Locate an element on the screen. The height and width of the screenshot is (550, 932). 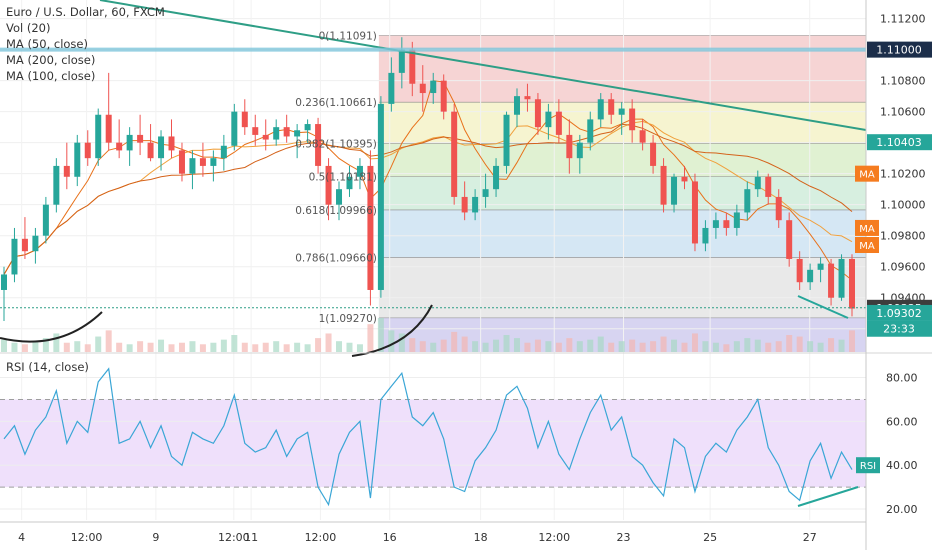
price-tick-label: 1.10200 is located at coordinates (903, 174).